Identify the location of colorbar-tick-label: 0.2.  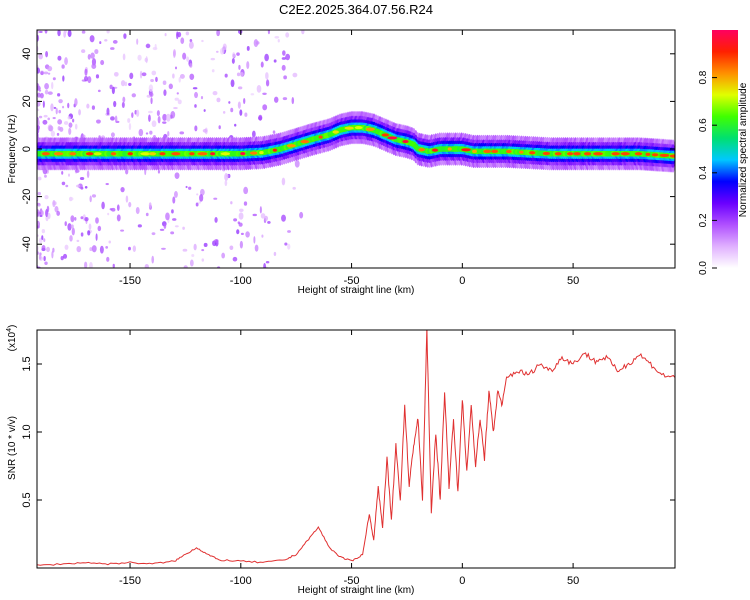
(703, 220).